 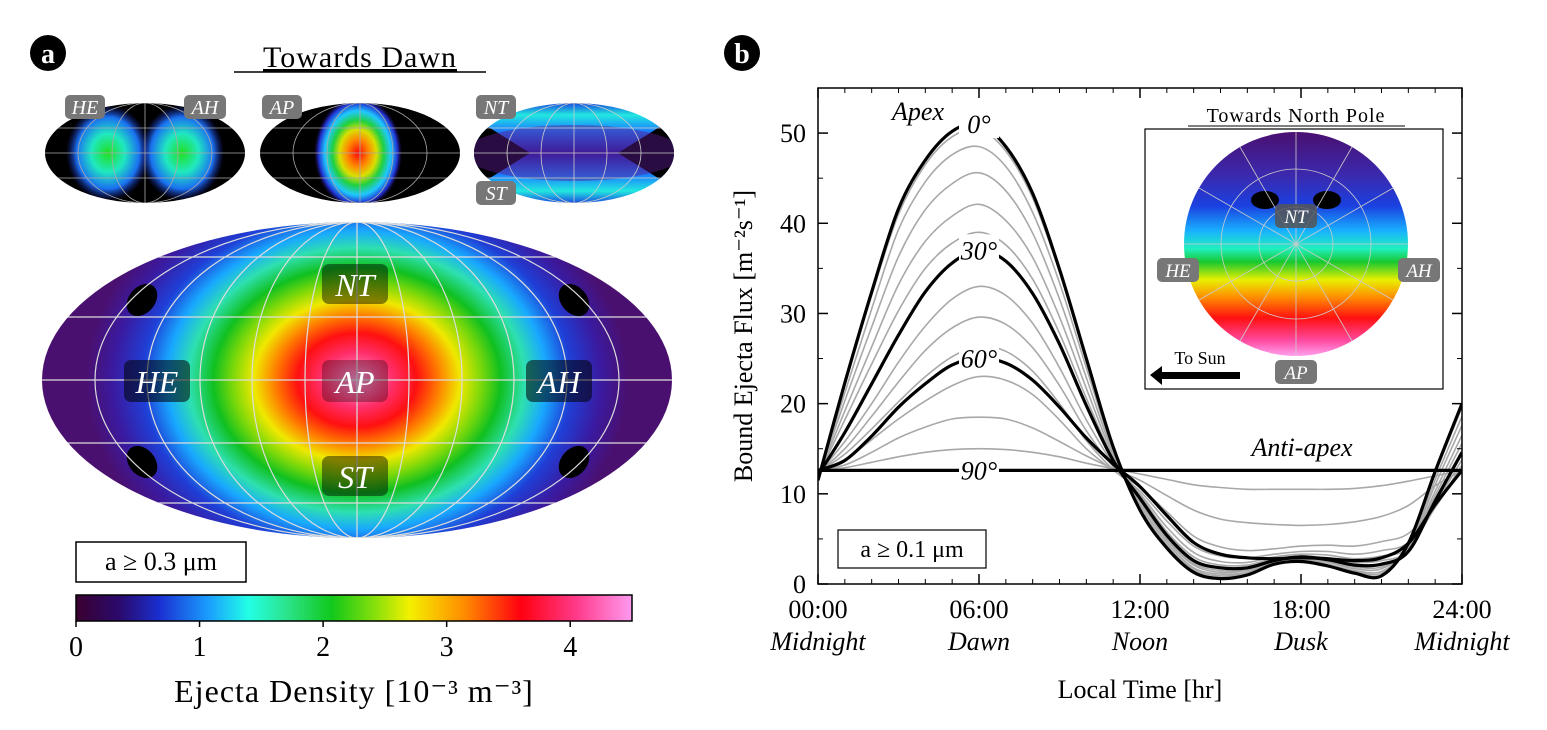 What do you see at coordinates (793, 313) in the screenshot?
I see `y-tick-label: 30` at bounding box center [793, 313].